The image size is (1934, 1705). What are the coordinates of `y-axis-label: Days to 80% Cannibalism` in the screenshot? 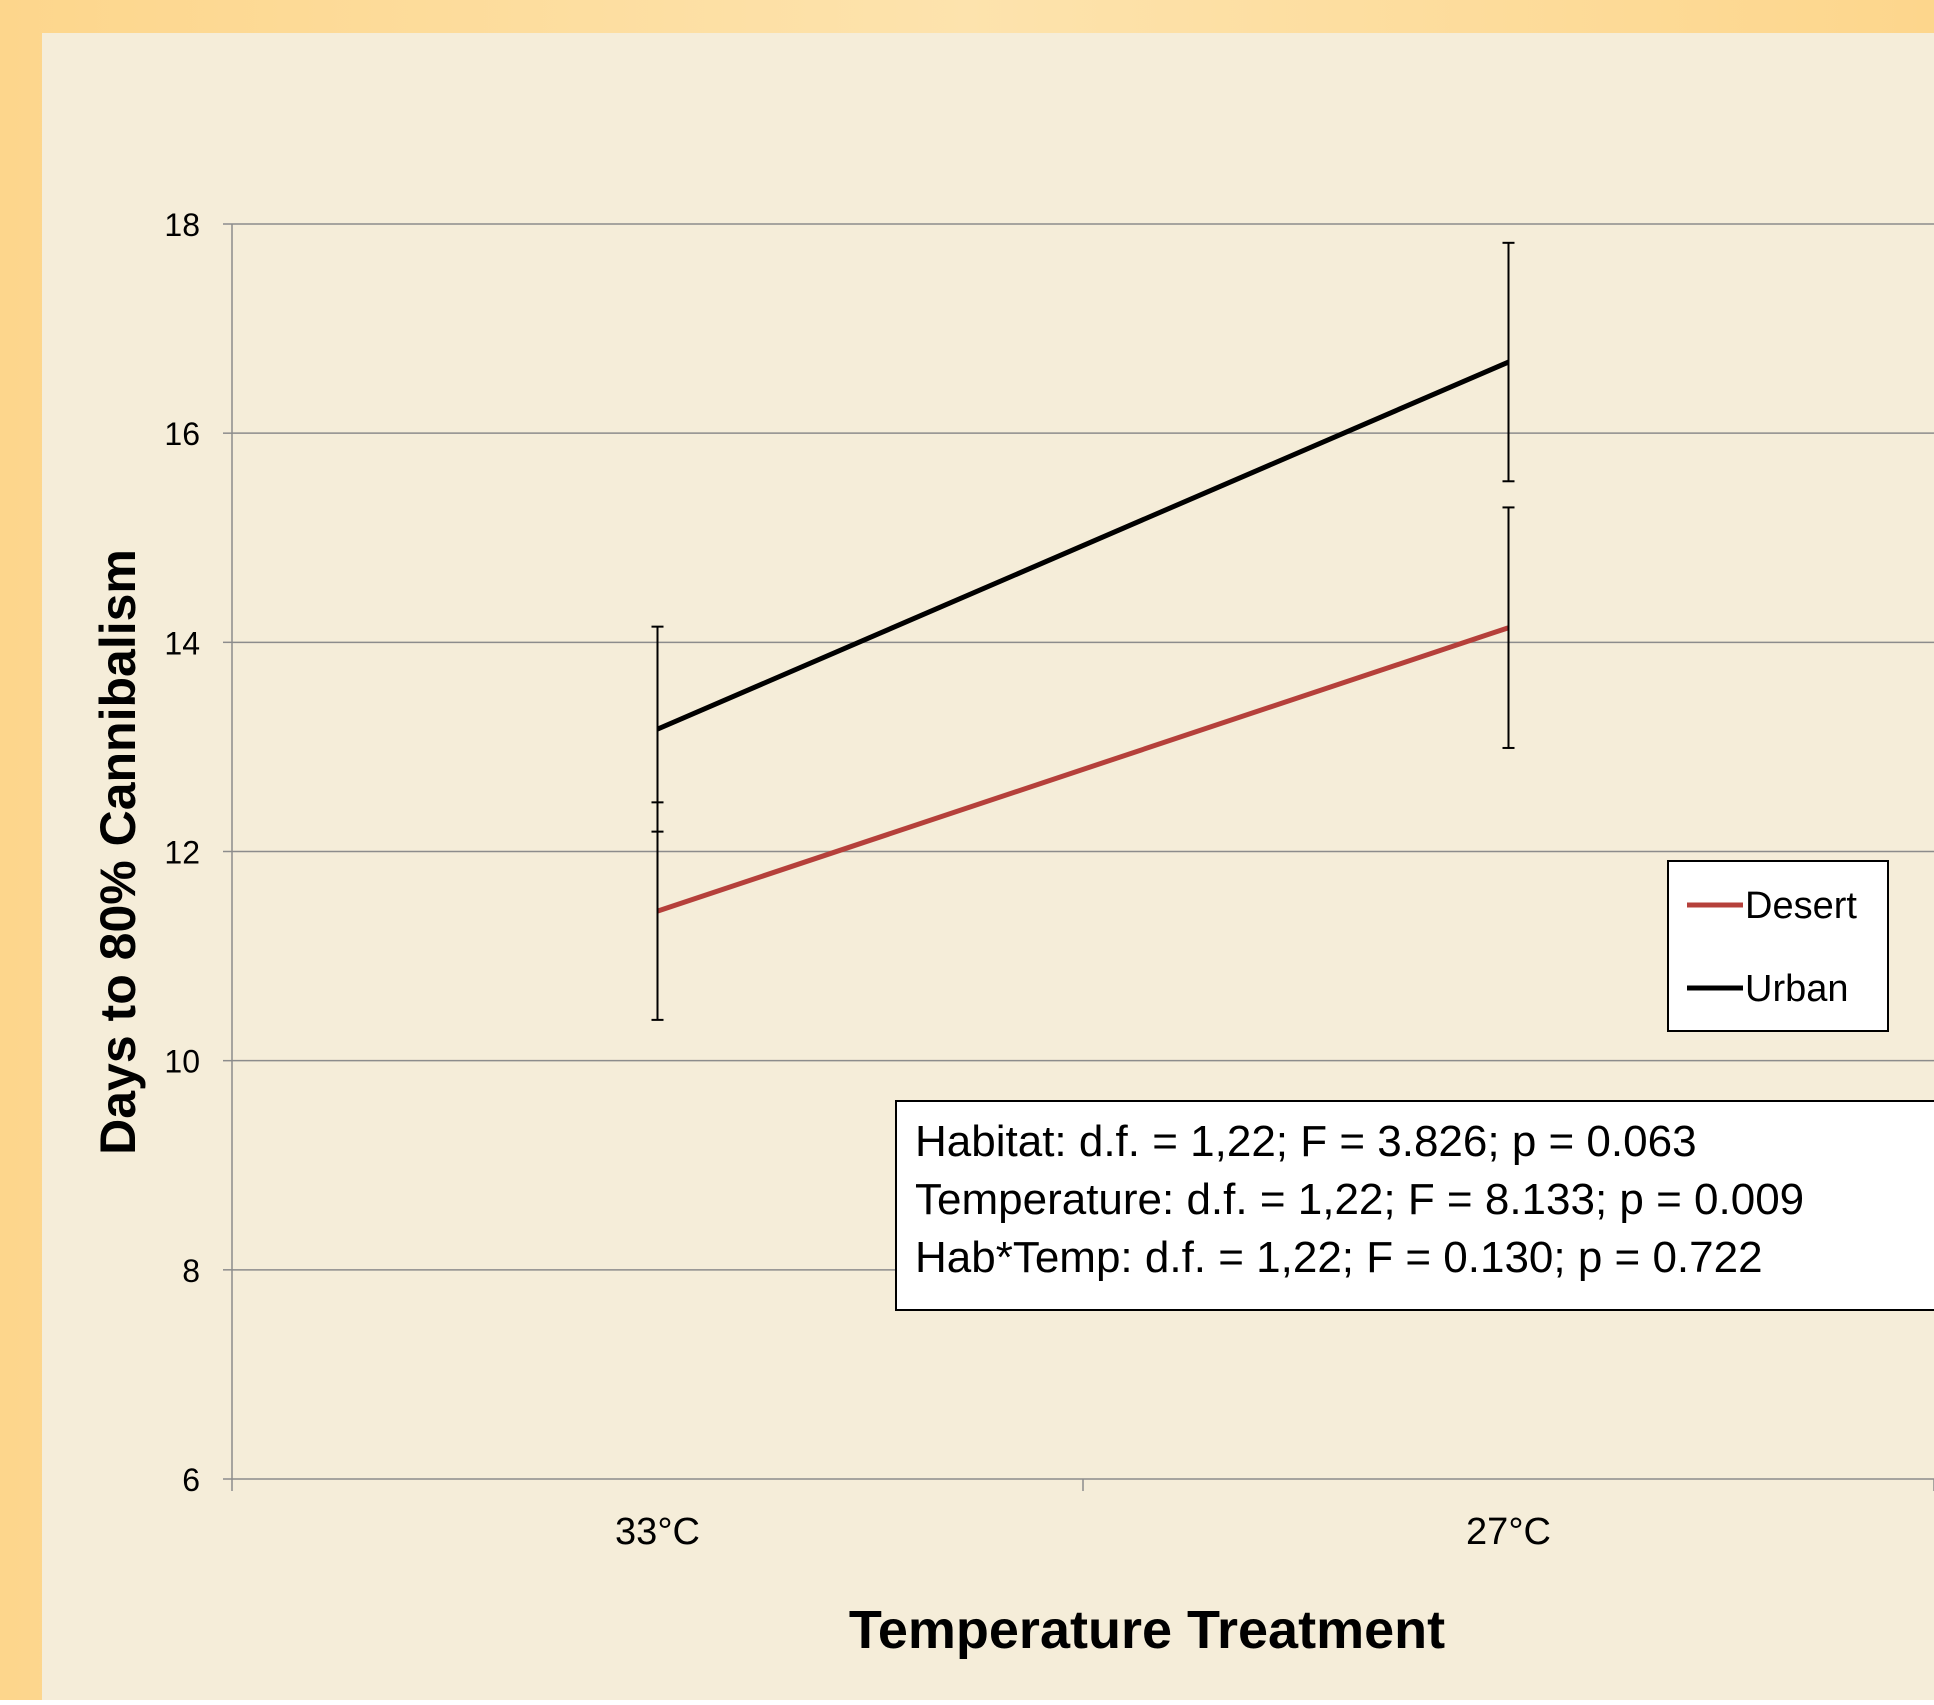 It's located at (118, 852).